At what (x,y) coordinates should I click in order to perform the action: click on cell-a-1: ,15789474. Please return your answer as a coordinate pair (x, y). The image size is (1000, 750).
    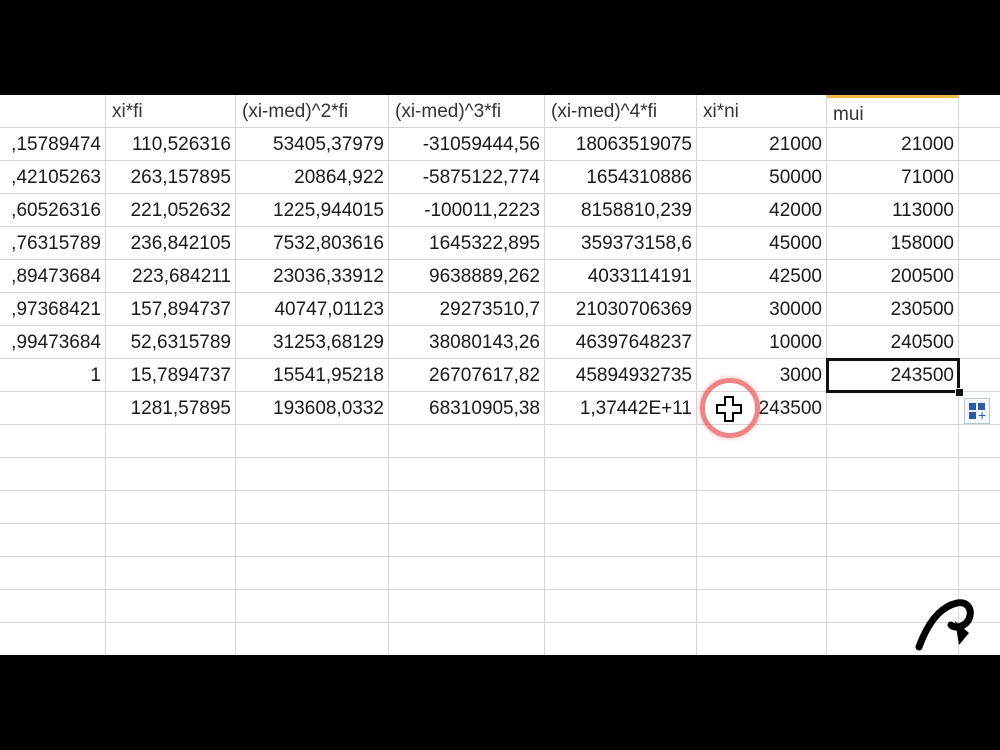
    Looking at the image, I should click on (53, 144).